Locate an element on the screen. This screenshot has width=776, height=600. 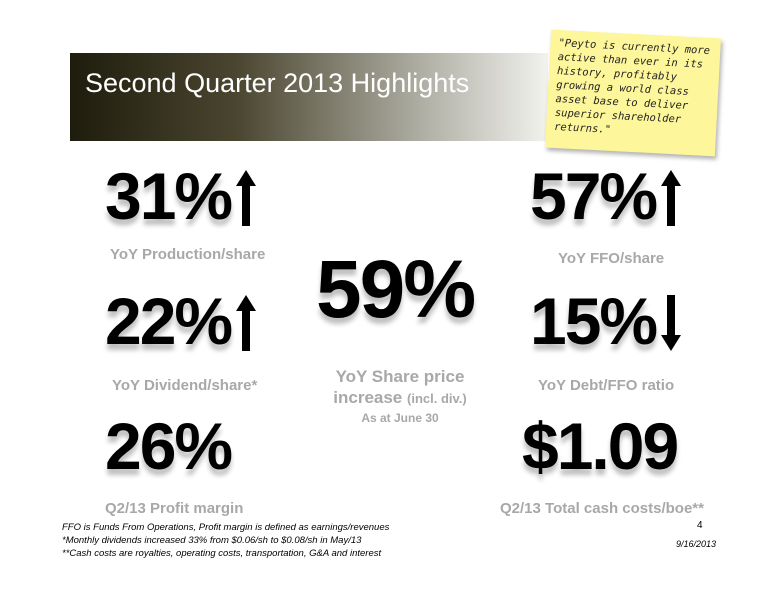
metric: $1.09 is located at coordinates (600, 446).